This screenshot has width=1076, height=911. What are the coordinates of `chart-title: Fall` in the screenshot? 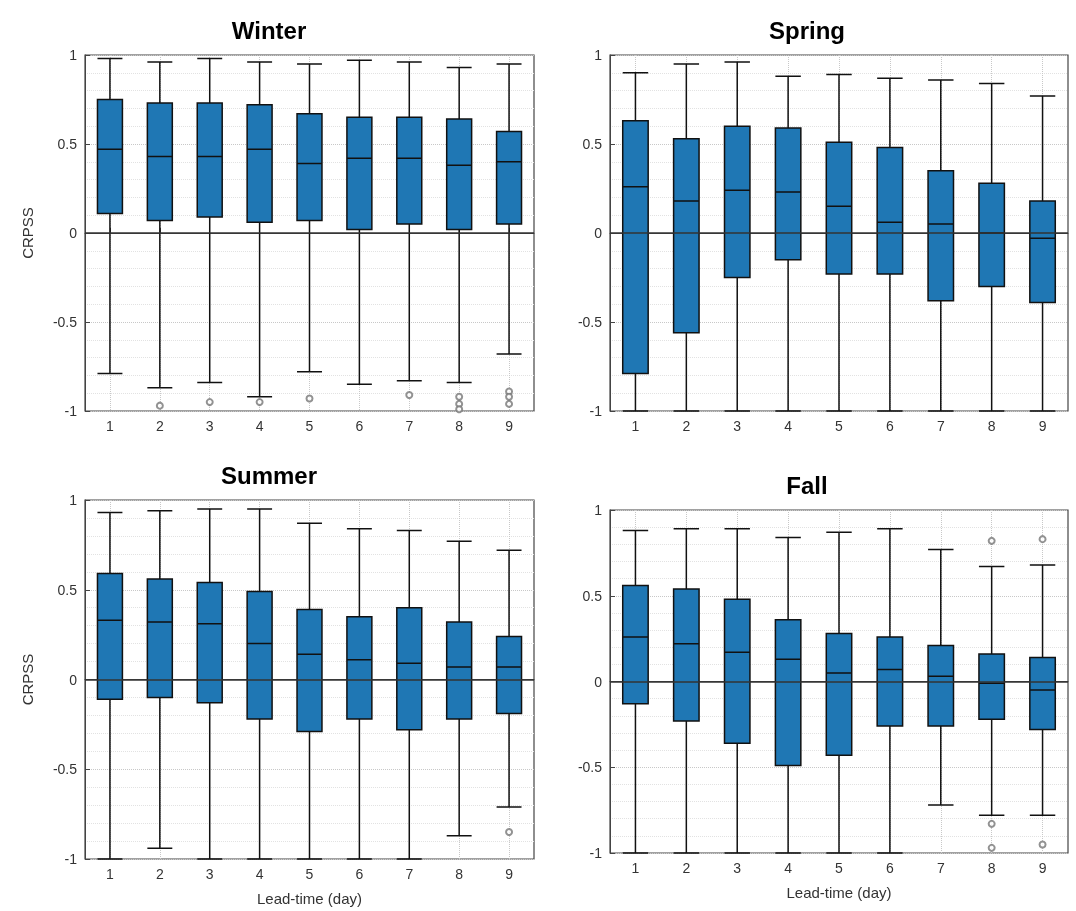 It's located at (807, 485).